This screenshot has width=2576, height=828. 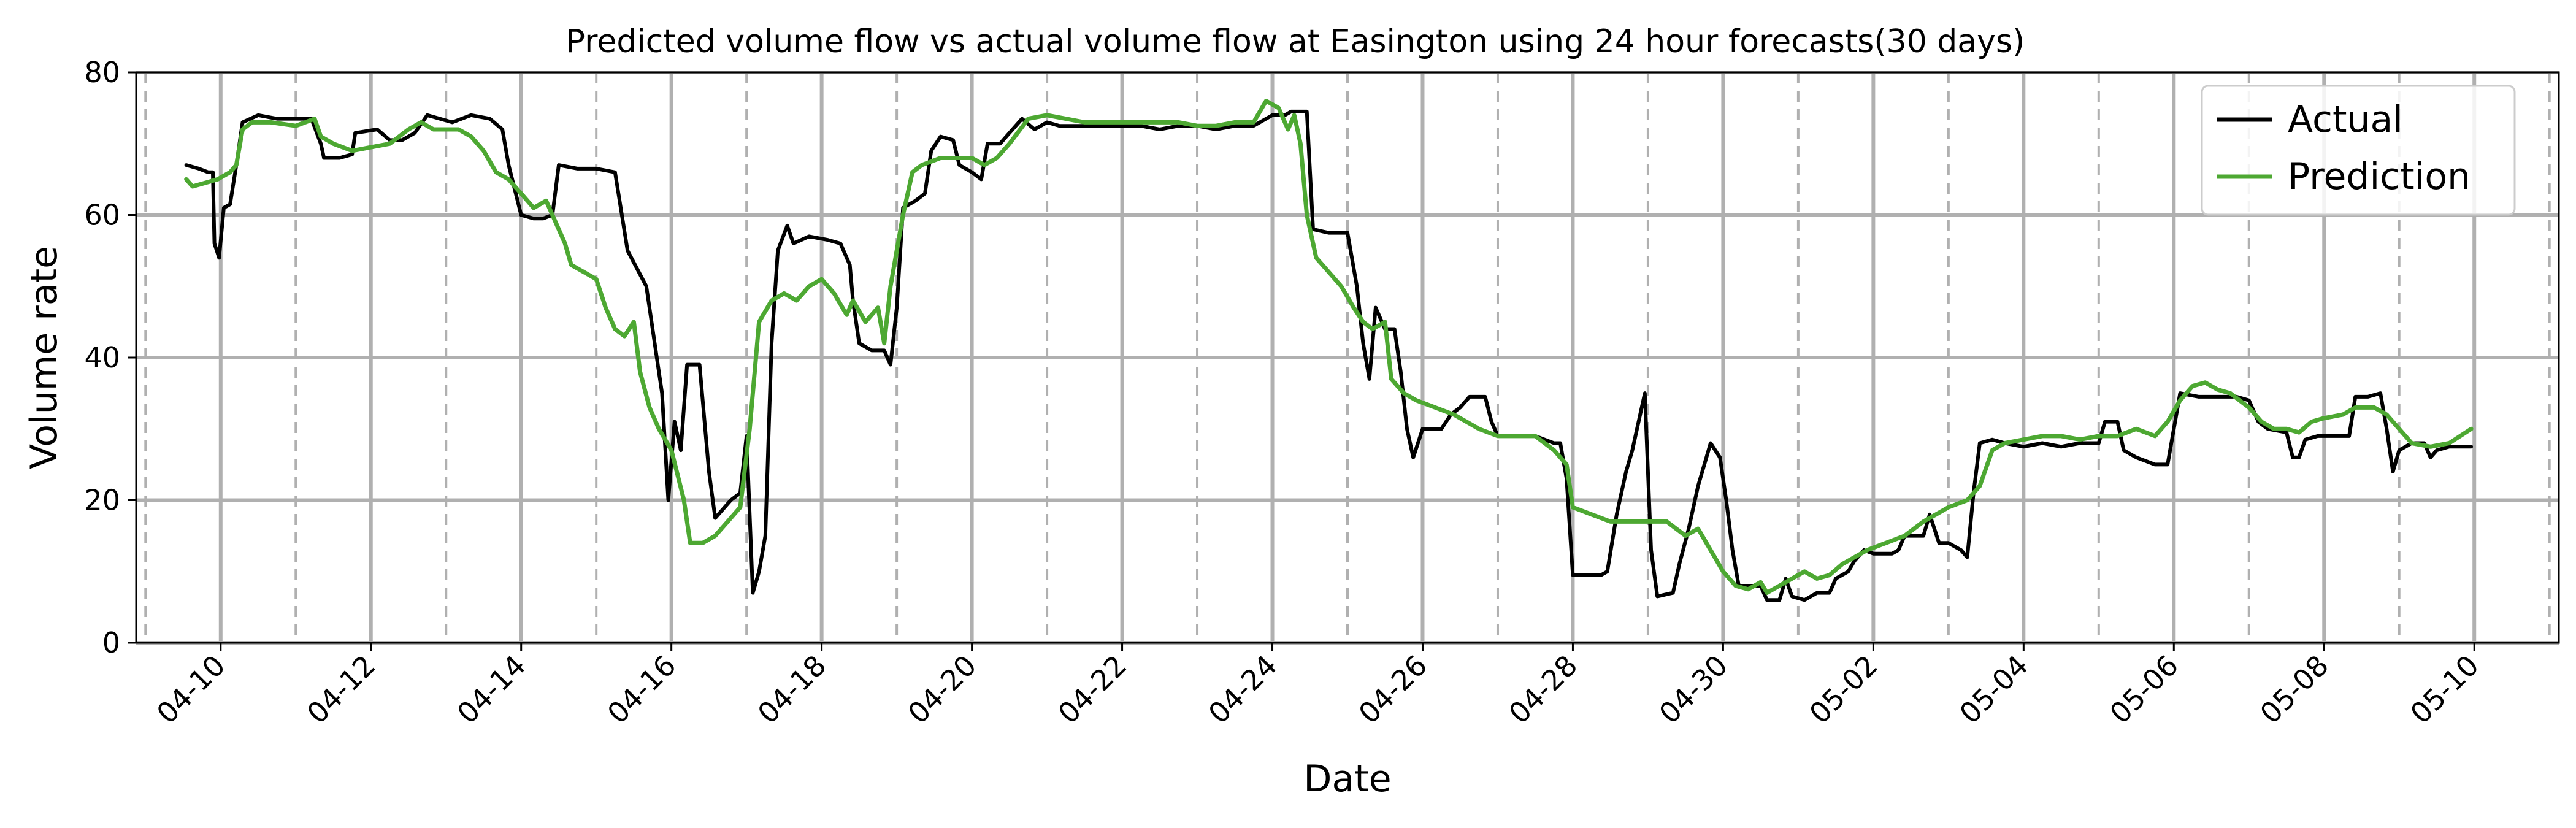 What do you see at coordinates (2379, 176) in the screenshot?
I see `legend-label-prediction: Prediction` at bounding box center [2379, 176].